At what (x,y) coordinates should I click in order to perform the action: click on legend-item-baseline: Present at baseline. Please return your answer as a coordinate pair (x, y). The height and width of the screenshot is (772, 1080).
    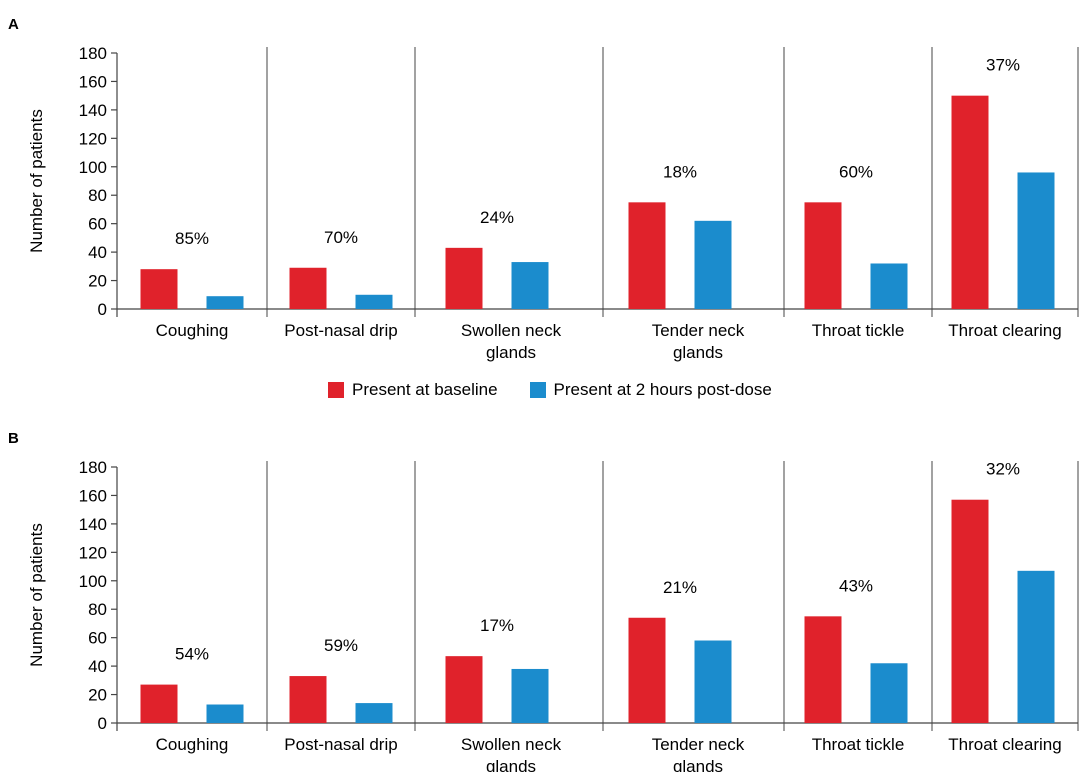
    Looking at the image, I should click on (413, 390).